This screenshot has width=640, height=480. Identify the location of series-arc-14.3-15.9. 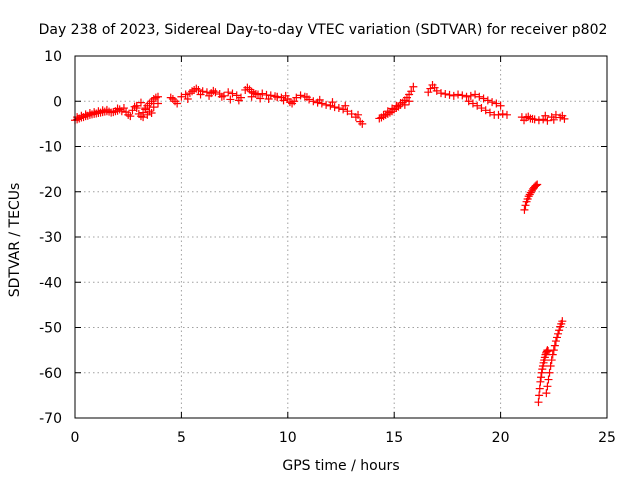
(396, 102).